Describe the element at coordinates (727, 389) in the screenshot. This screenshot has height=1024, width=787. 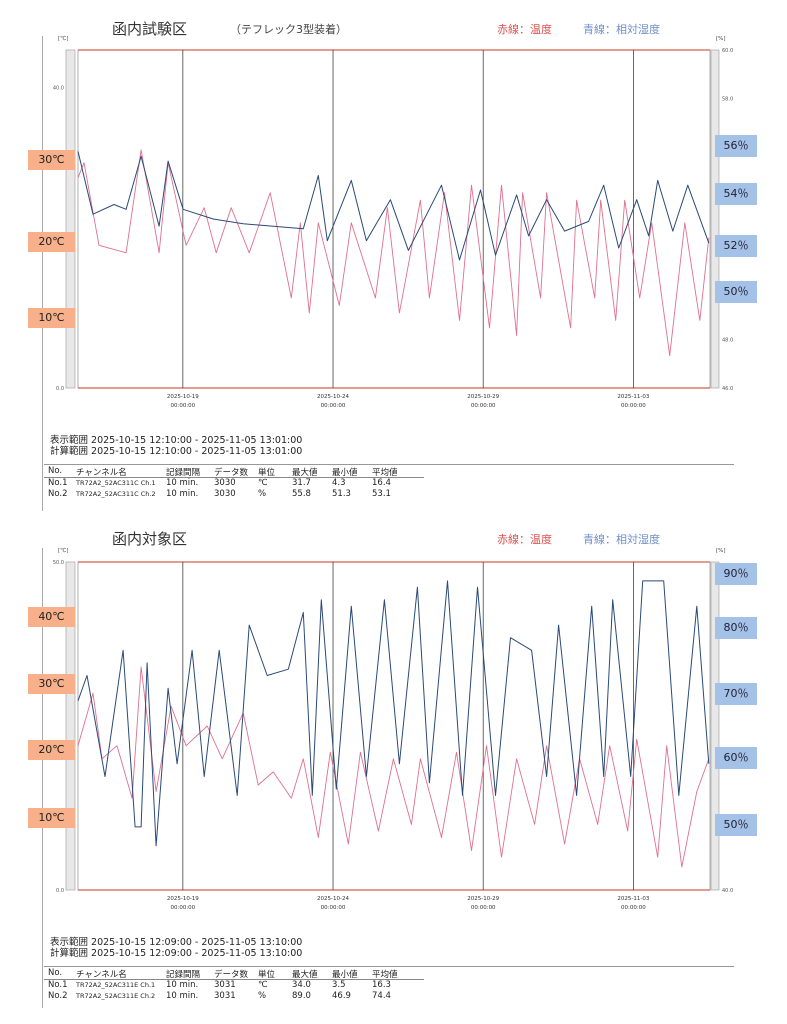
I see `right-tick-label: 46.0` at that location.